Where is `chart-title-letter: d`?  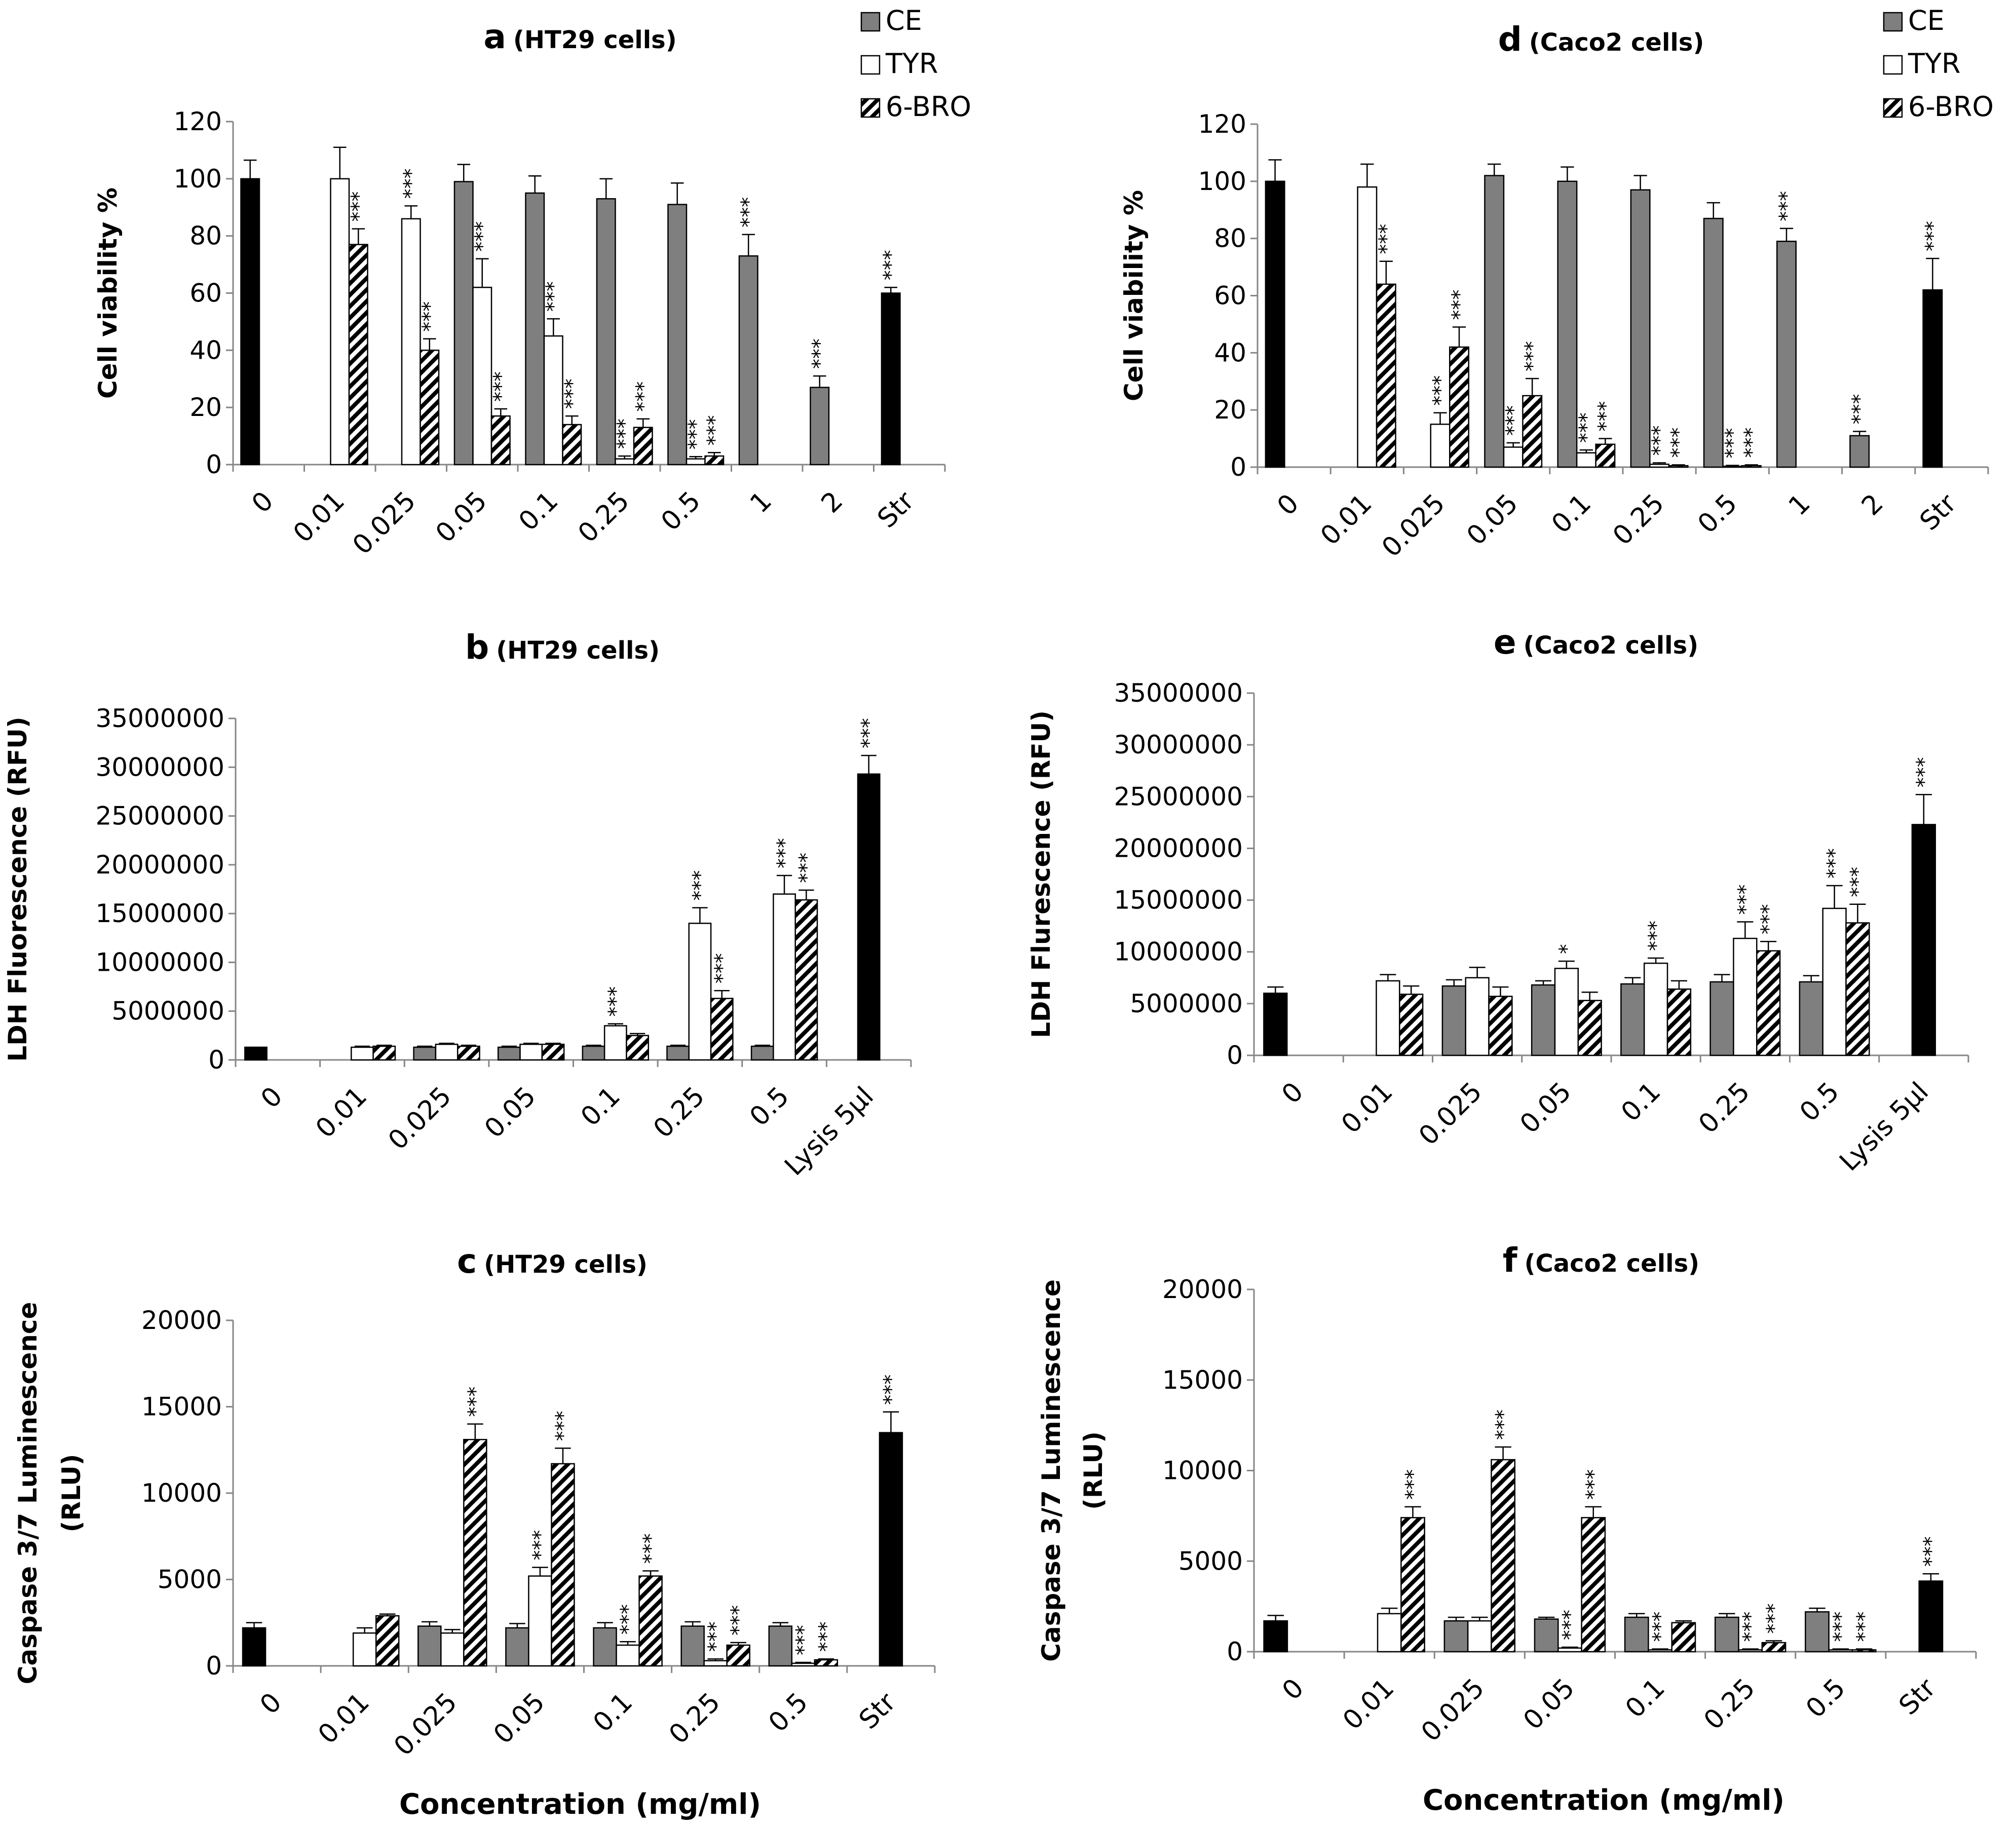
chart-title-letter: d is located at coordinates (1510, 39).